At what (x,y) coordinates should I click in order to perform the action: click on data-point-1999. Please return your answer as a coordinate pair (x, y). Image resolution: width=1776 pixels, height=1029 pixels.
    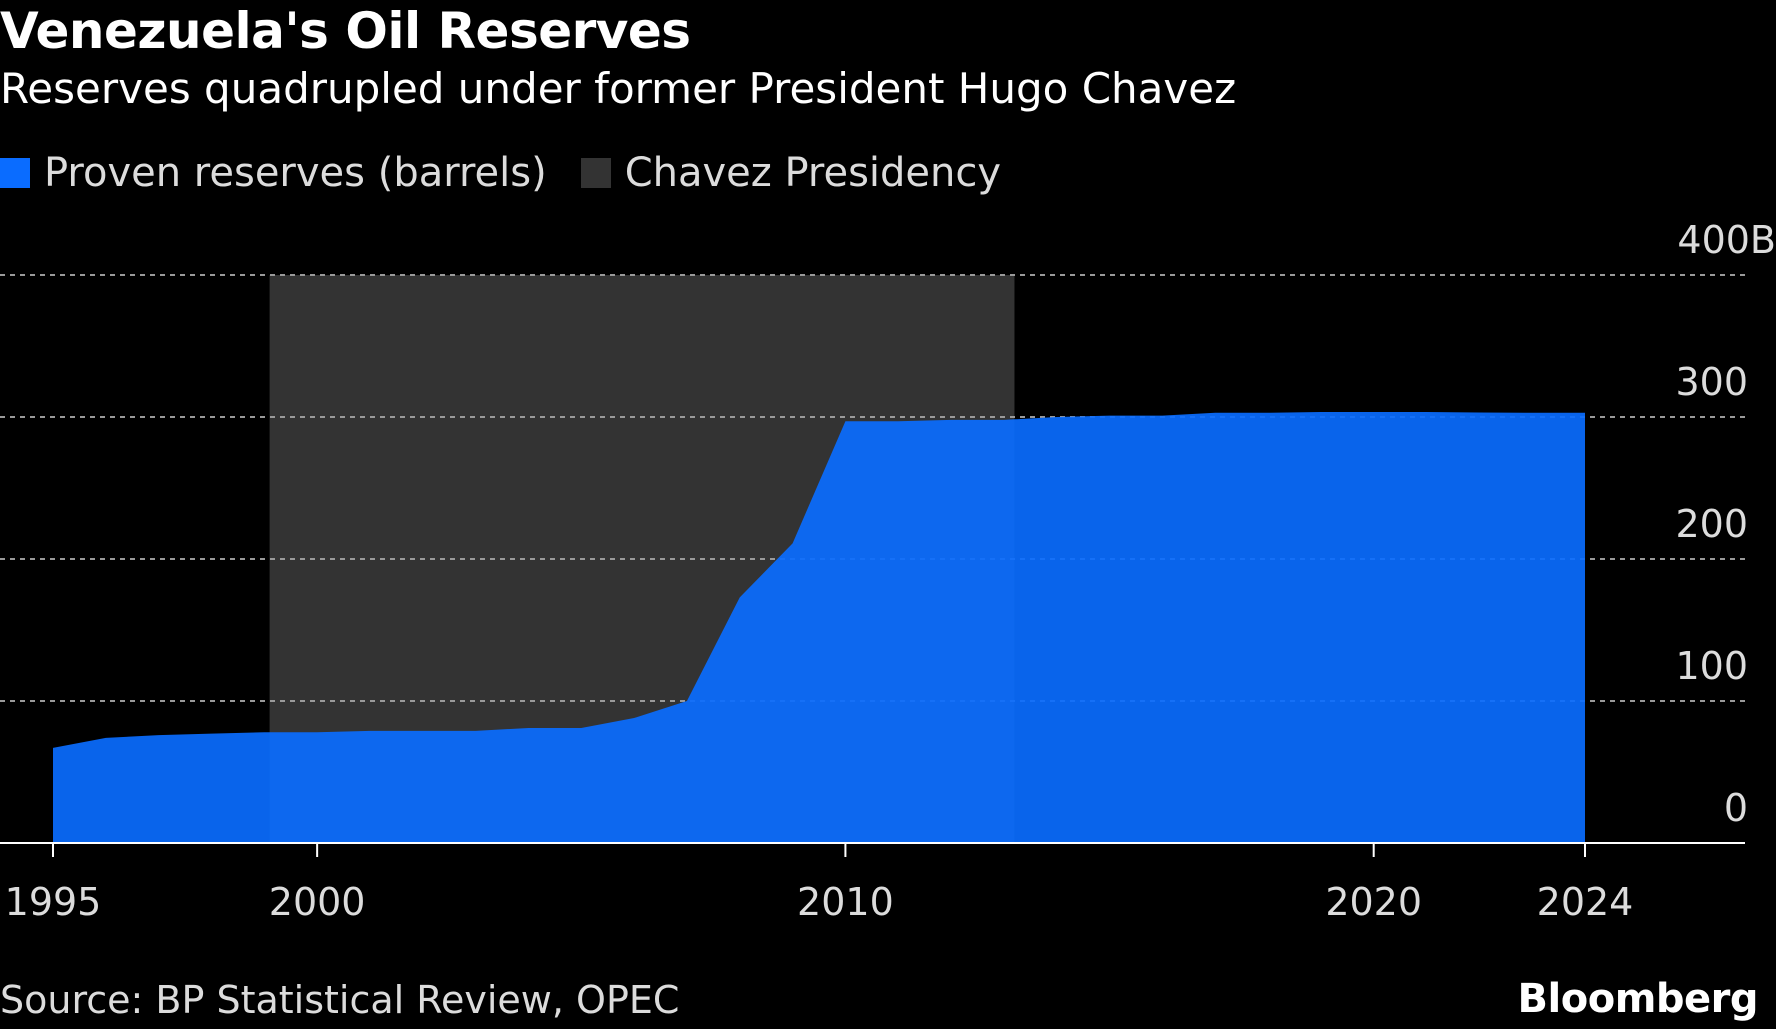
    Looking at the image, I should click on (264, 732).